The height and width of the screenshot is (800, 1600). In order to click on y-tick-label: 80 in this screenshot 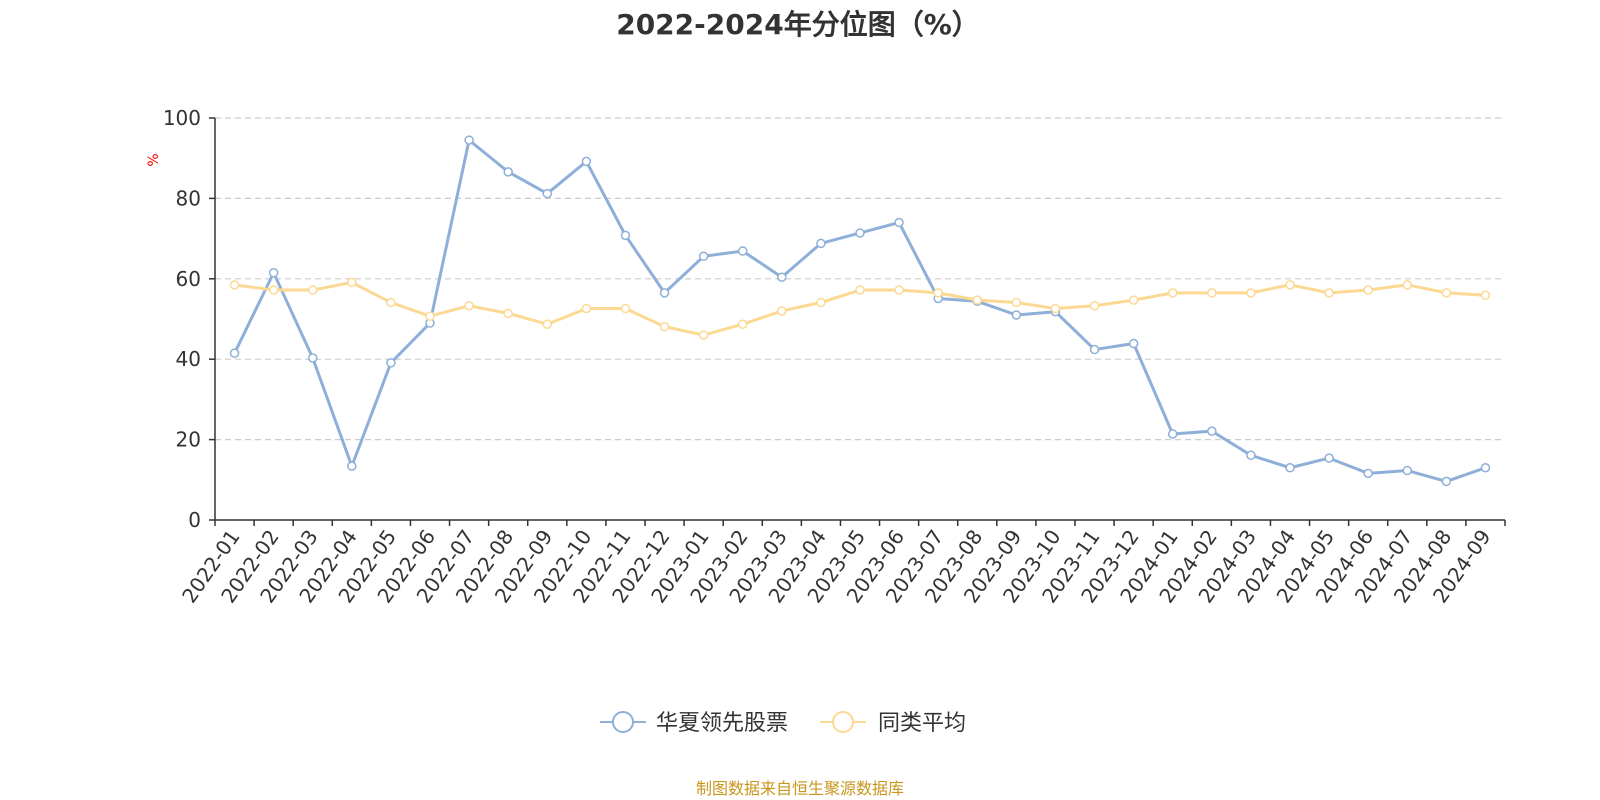, I will do `click(188, 198)`.